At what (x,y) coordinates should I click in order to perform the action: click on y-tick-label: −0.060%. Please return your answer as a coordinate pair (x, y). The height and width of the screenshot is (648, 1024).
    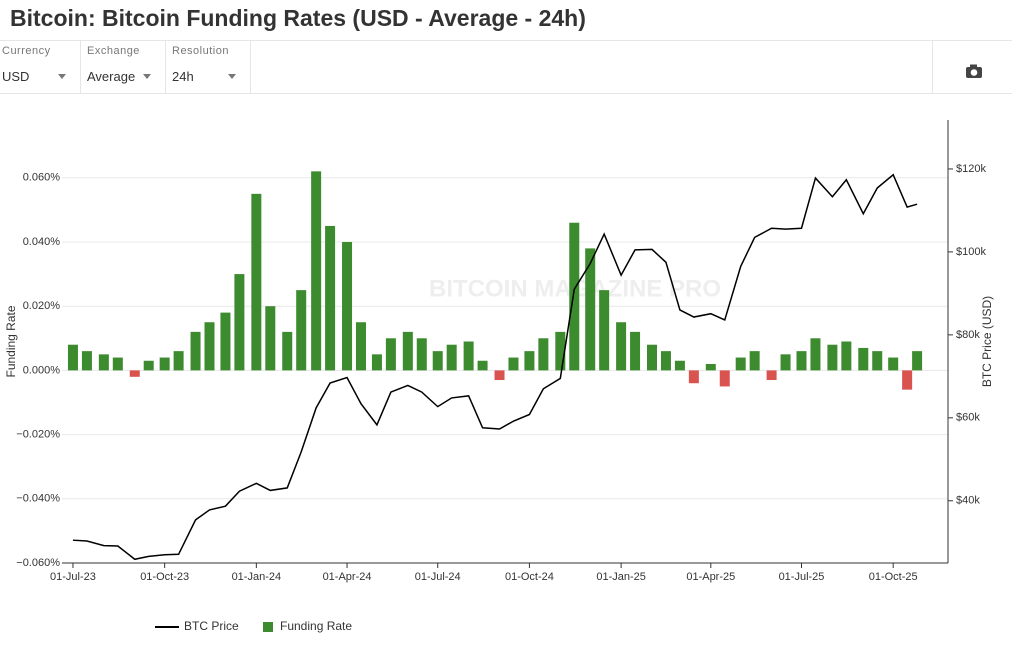
    Looking at the image, I should click on (38, 563).